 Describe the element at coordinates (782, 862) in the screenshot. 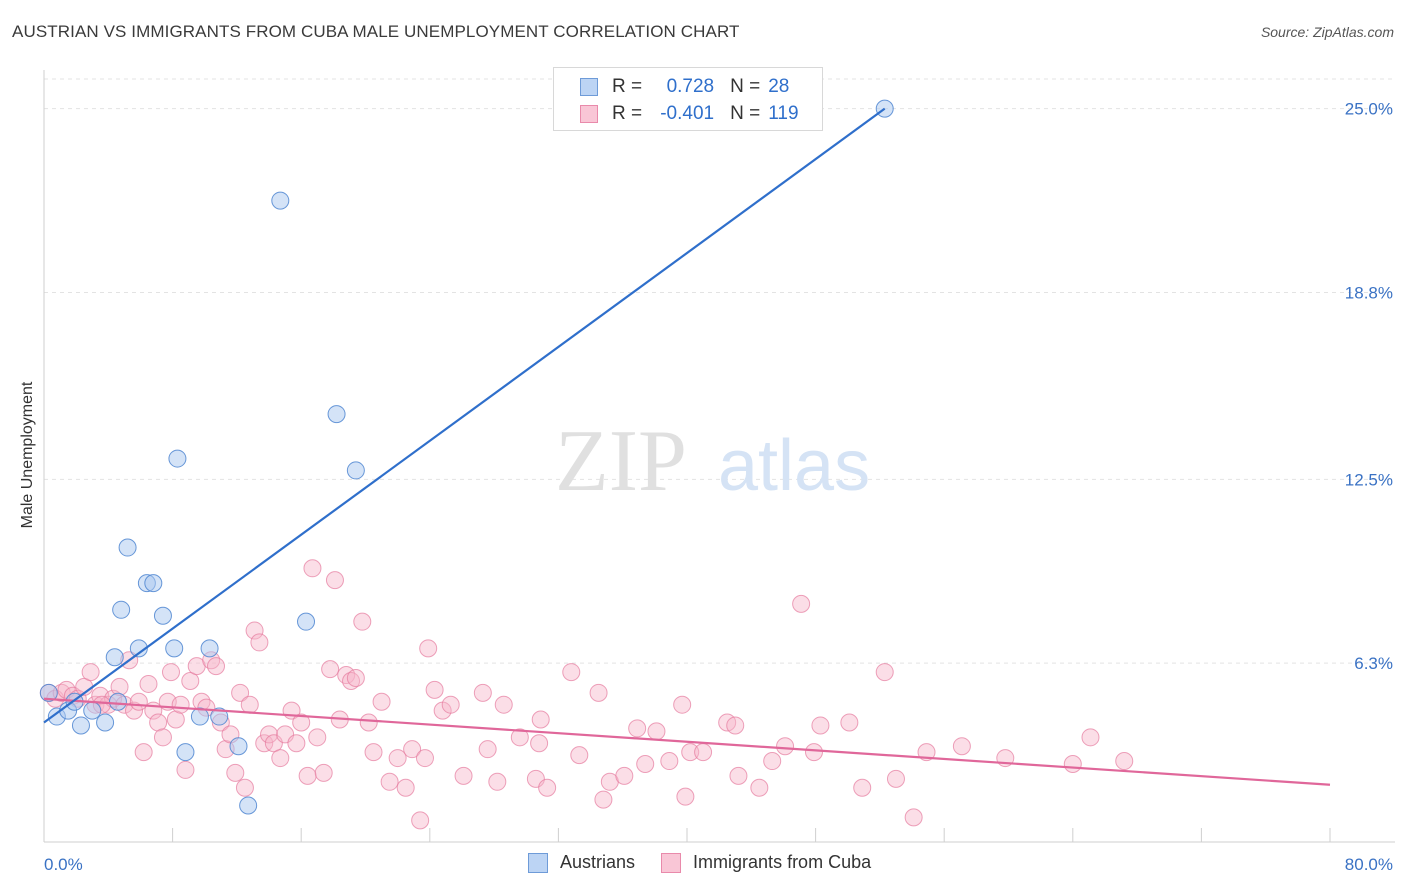

I see `legend-label-cuba: Immigrants from Cuba` at that location.